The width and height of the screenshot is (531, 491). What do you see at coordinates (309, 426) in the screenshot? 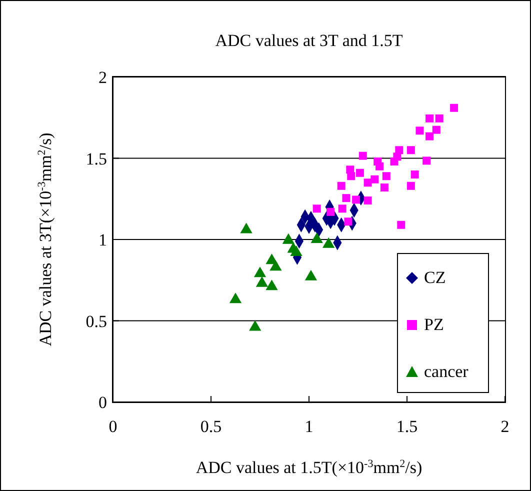
I see `x-tick-label: 1` at bounding box center [309, 426].